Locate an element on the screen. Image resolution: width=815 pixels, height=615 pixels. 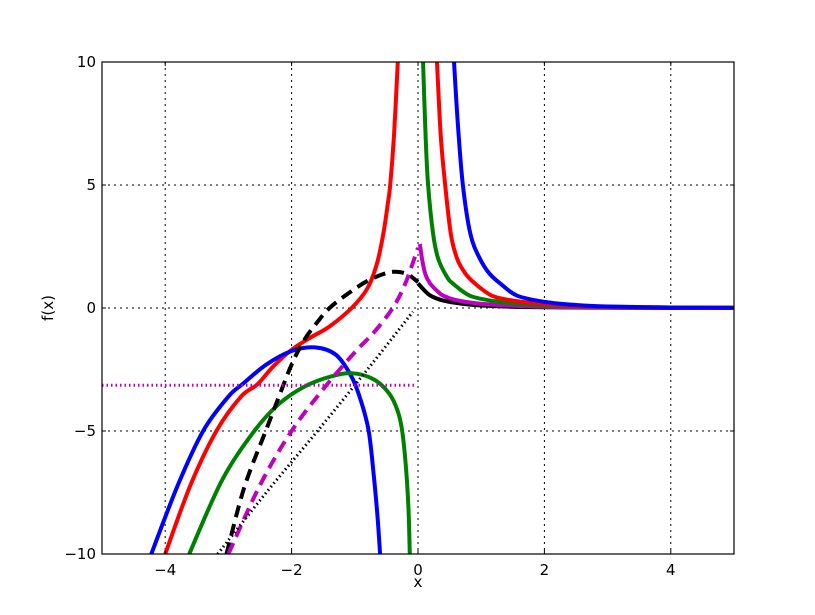
series-black-dotted is located at coordinates (315, 432).